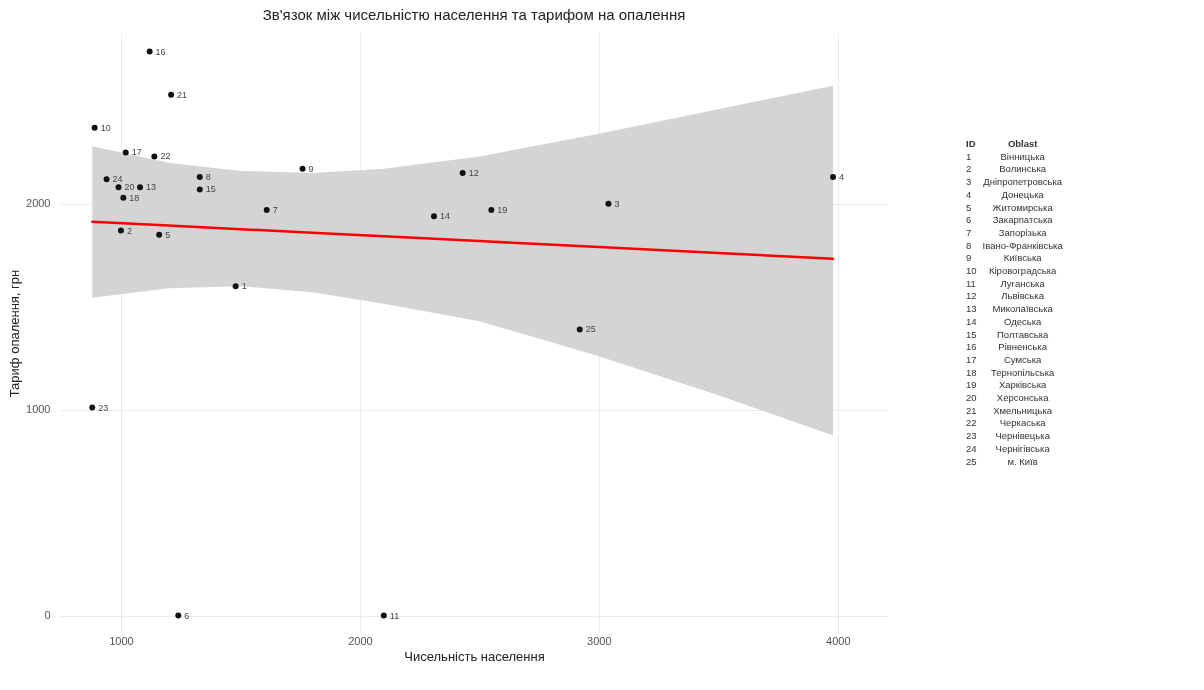  I want to click on text: 21 Хмельницька, so click(1009, 410).